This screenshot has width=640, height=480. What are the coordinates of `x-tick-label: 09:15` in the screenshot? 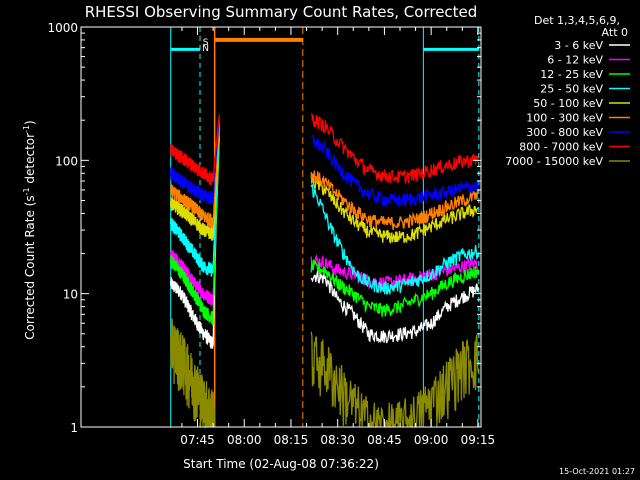 It's located at (478, 440).